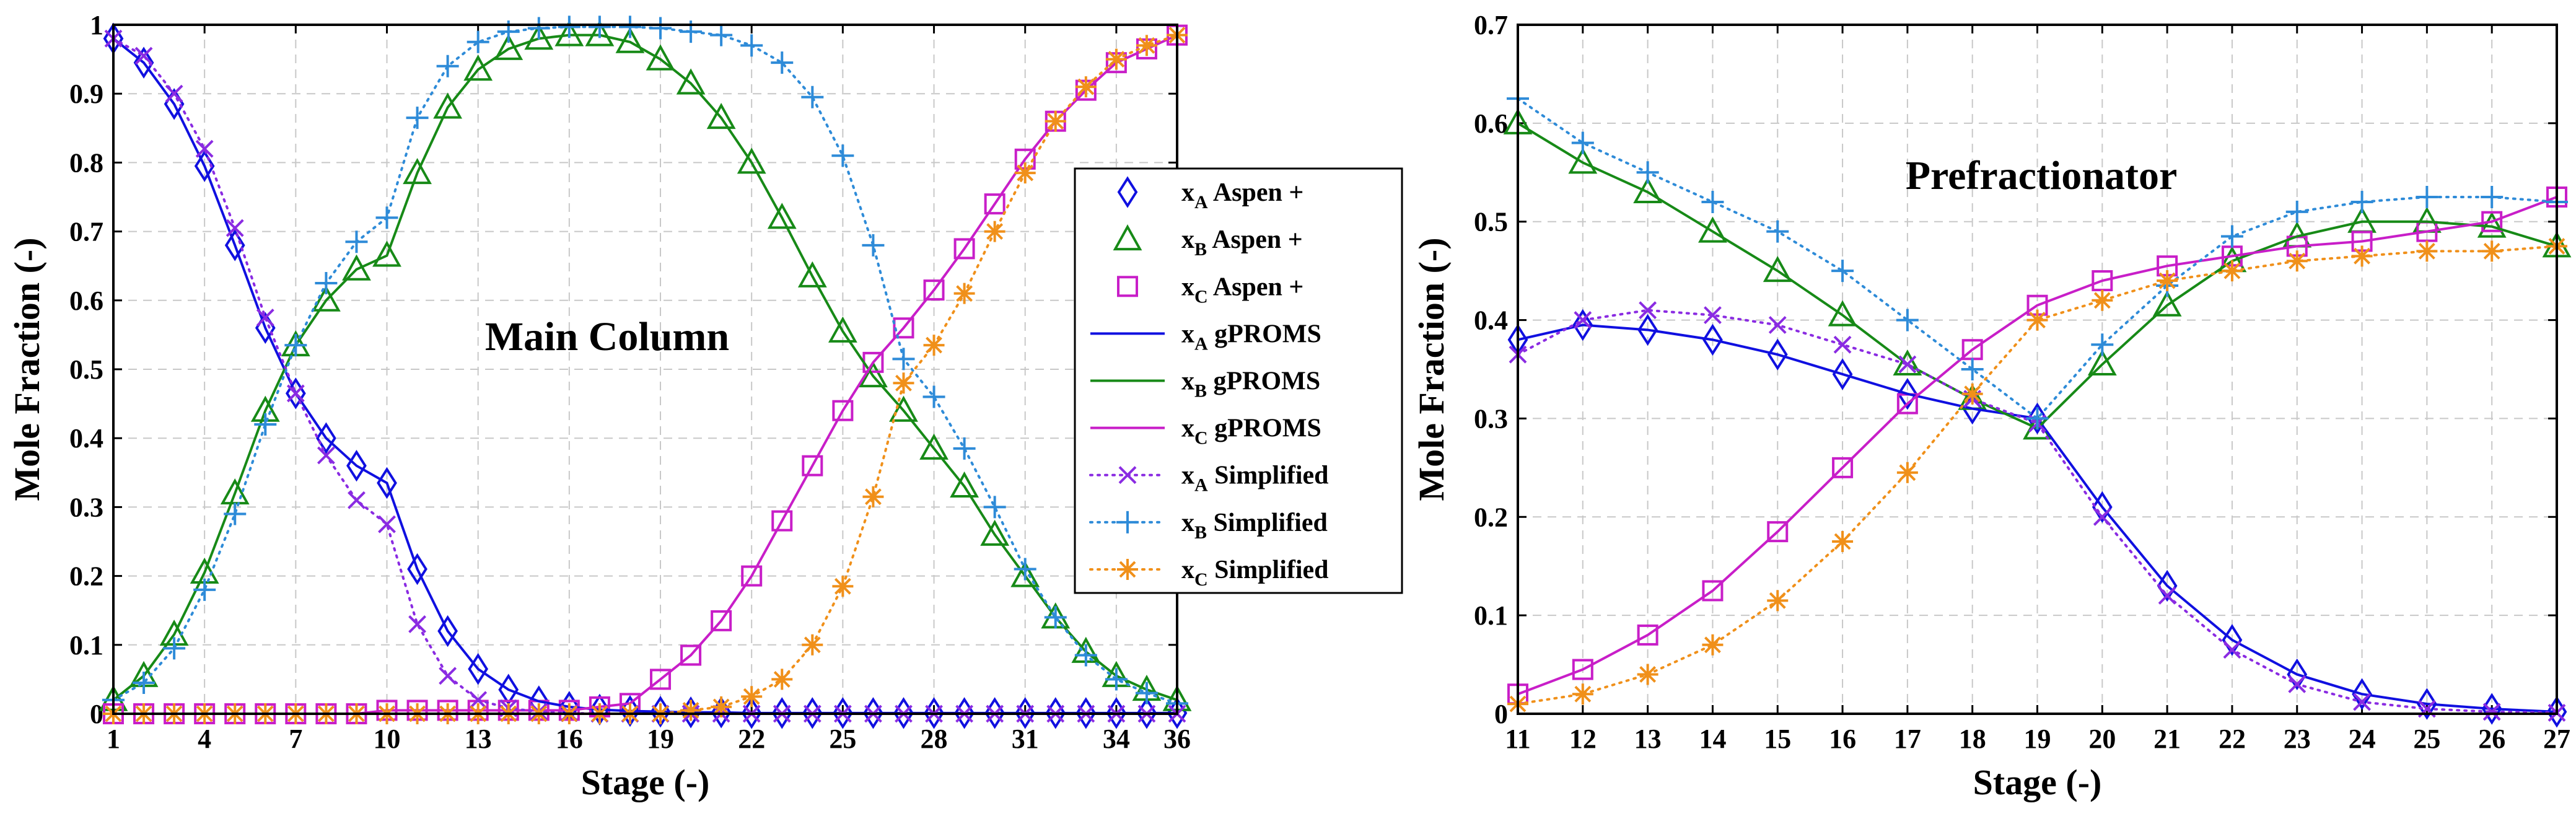 The width and height of the screenshot is (2576, 816). I want to click on y-tick-label: 0.8, so click(86, 163).